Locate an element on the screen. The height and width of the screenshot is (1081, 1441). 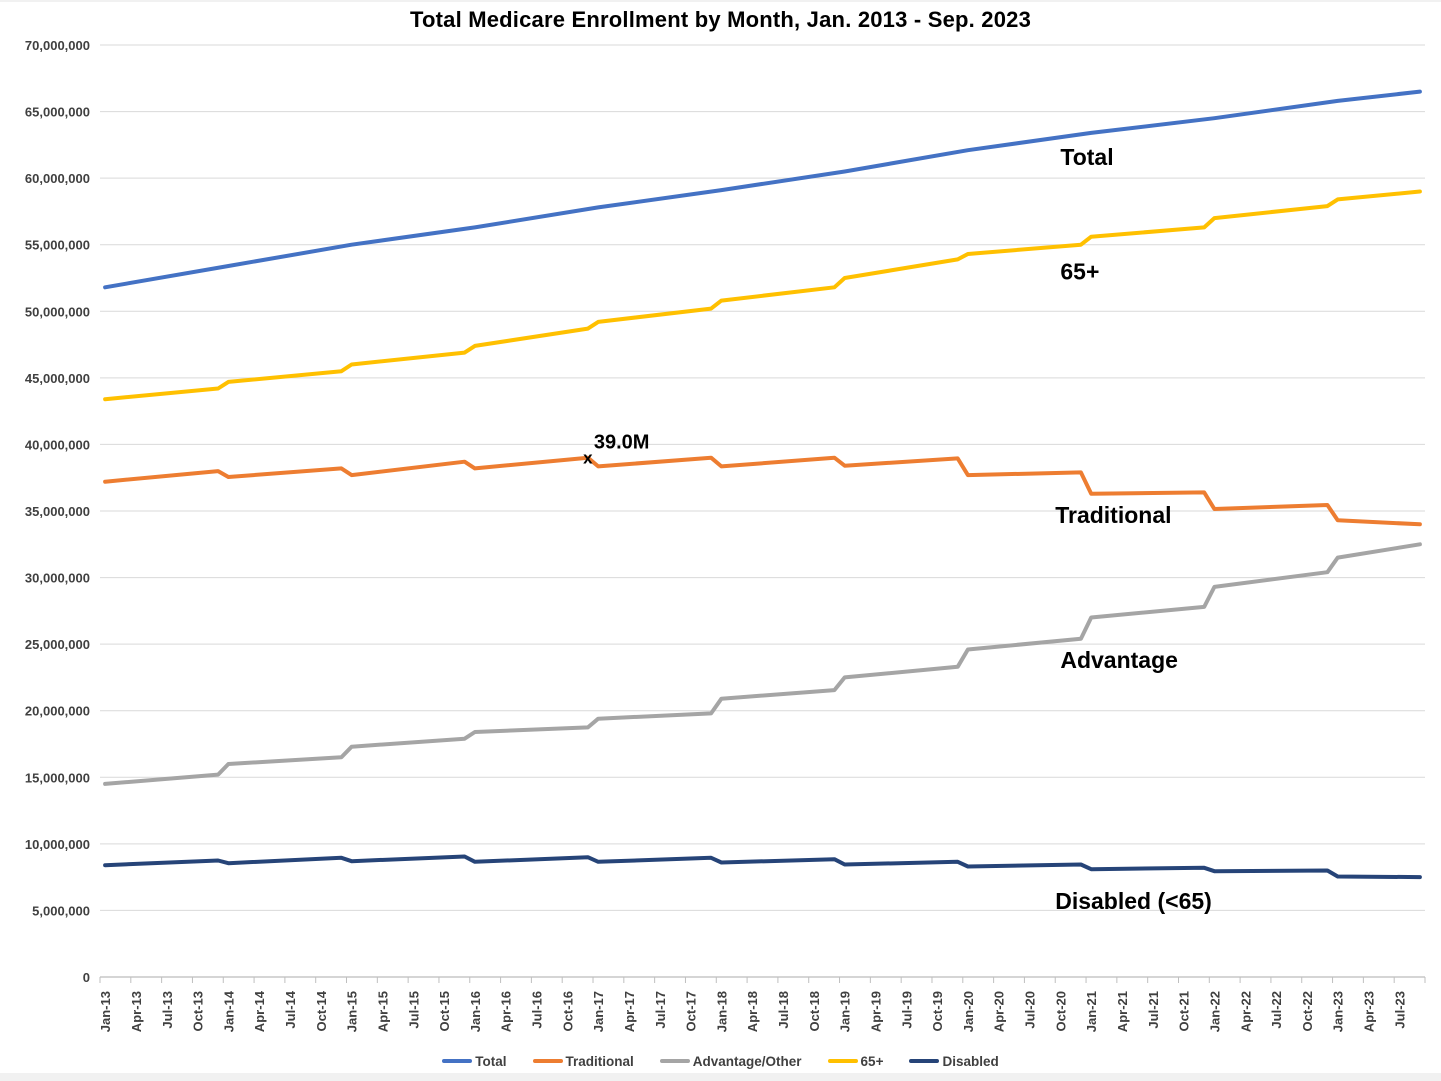
series-inline-label-total: Total is located at coordinates (1086, 157).